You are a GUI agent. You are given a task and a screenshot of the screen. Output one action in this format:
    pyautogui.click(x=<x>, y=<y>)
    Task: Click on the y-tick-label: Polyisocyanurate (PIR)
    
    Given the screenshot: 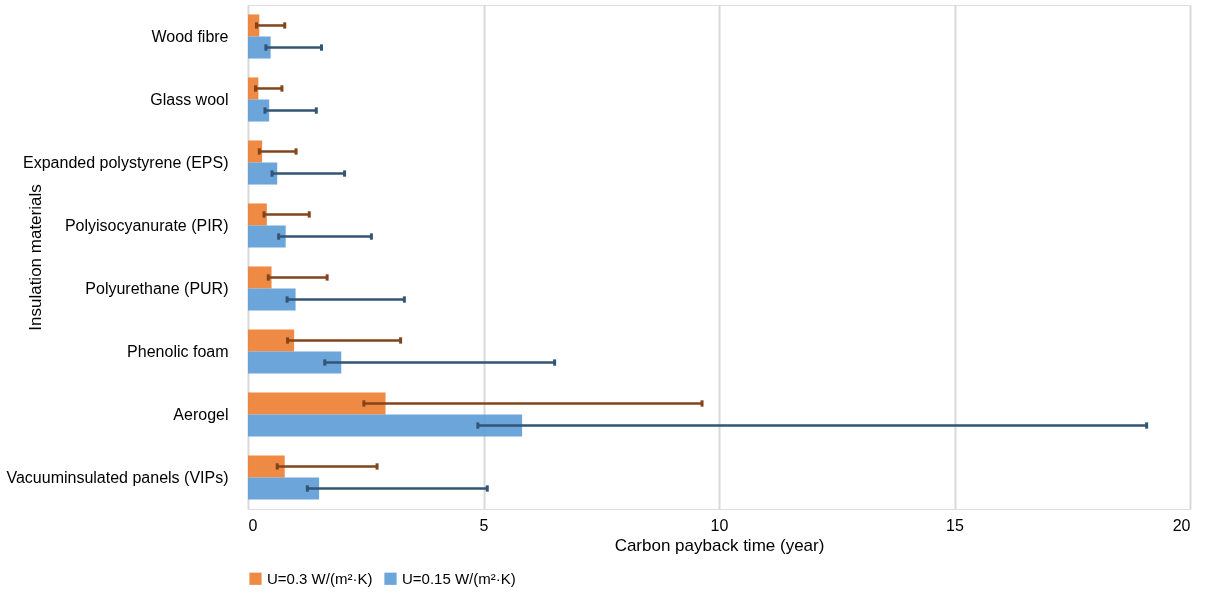 What is the action you would take?
    pyautogui.click(x=146, y=225)
    